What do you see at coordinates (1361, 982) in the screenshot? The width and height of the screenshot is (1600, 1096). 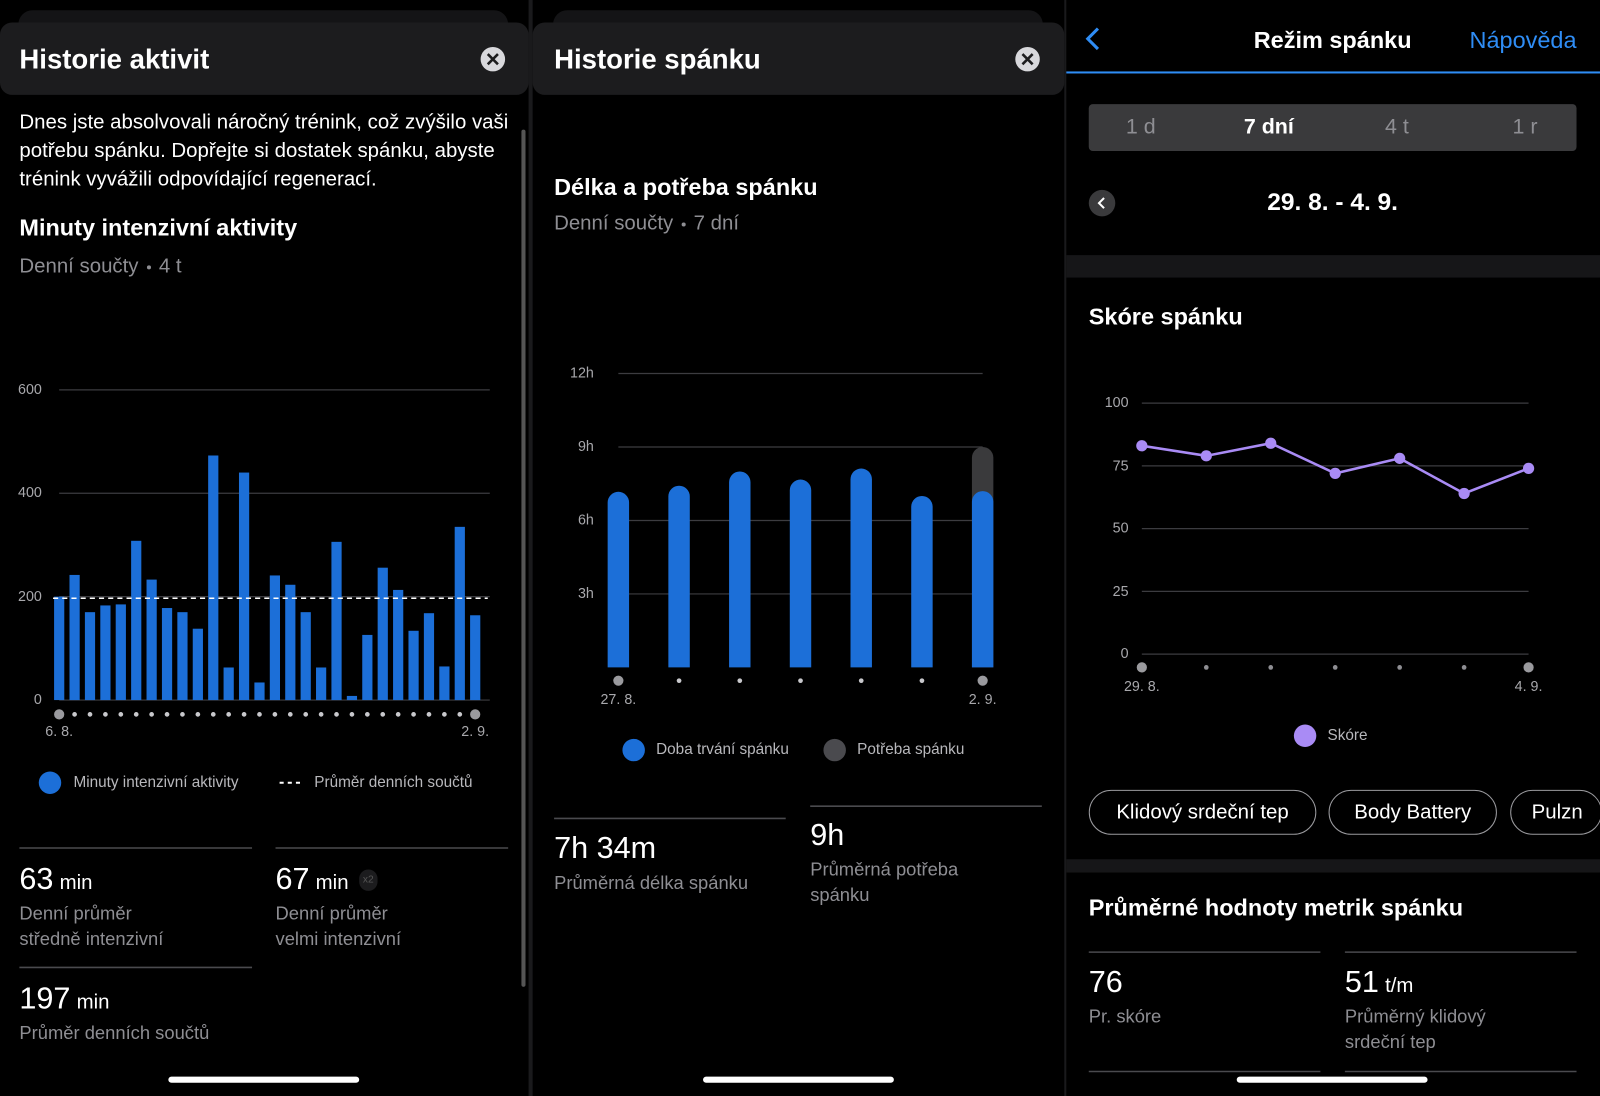 I see `stat-value: 51` at bounding box center [1361, 982].